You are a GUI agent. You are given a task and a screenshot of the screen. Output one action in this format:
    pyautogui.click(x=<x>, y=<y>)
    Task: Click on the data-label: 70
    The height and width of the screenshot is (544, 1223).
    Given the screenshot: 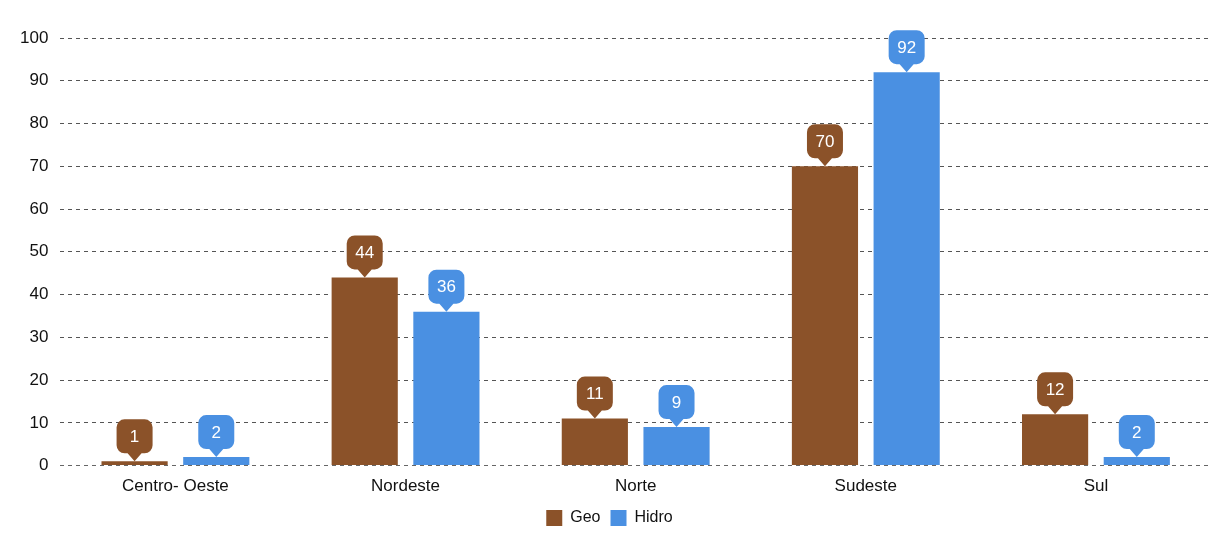 What is the action you would take?
    pyautogui.click(x=825, y=141)
    